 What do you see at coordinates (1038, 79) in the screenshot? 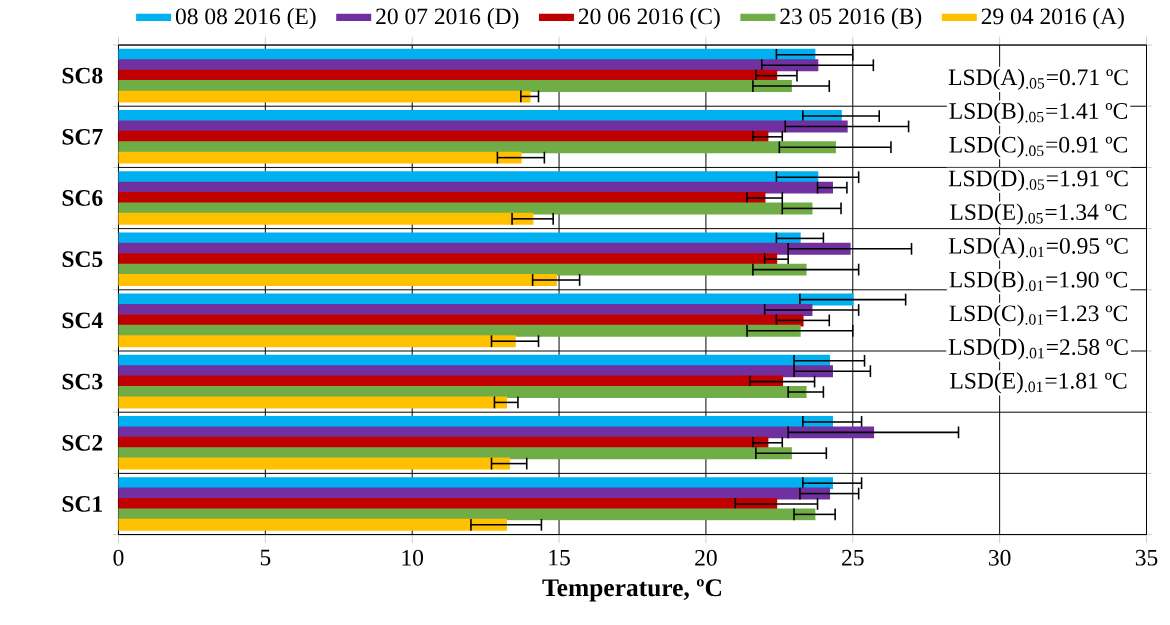
I see `annotation: LSD(A)$_{.05}$=0.71 ºC` at bounding box center [1038, 79].